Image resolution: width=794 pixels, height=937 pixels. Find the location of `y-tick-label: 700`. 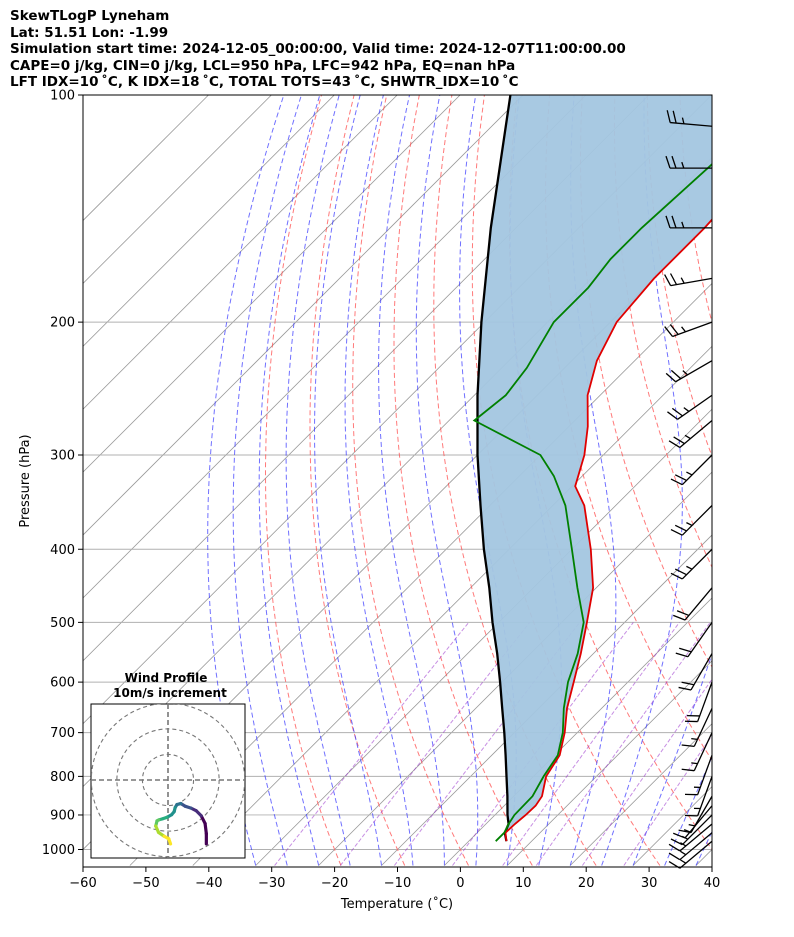

y-tick-label: 700 is located at coordinates (62, 733).